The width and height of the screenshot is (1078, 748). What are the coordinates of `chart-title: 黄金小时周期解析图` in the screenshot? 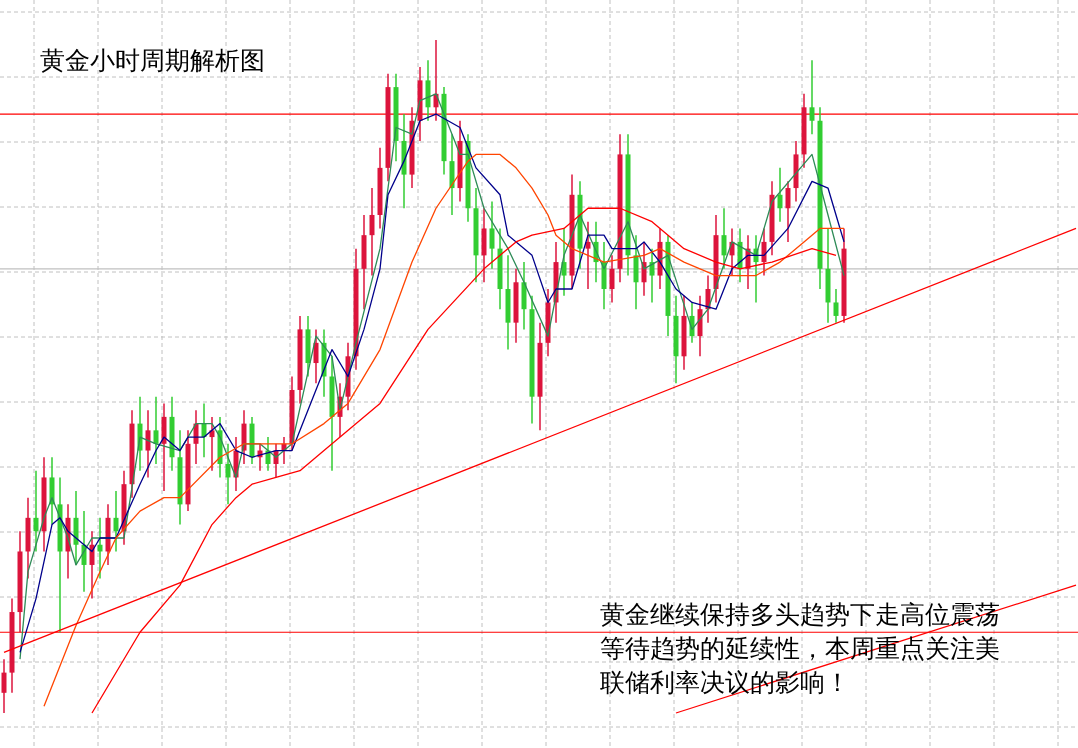 It's located at (152, 61).